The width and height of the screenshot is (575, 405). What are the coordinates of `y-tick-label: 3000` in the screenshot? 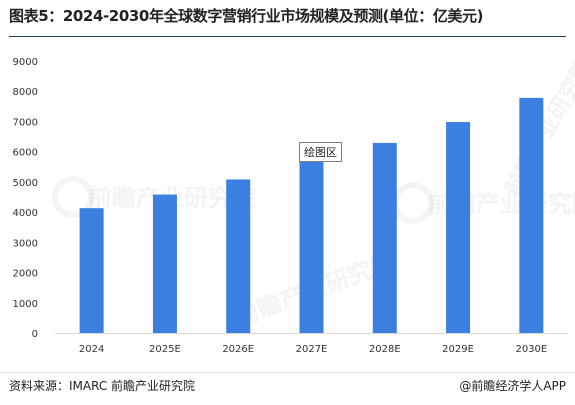 It's located at (25, 243).